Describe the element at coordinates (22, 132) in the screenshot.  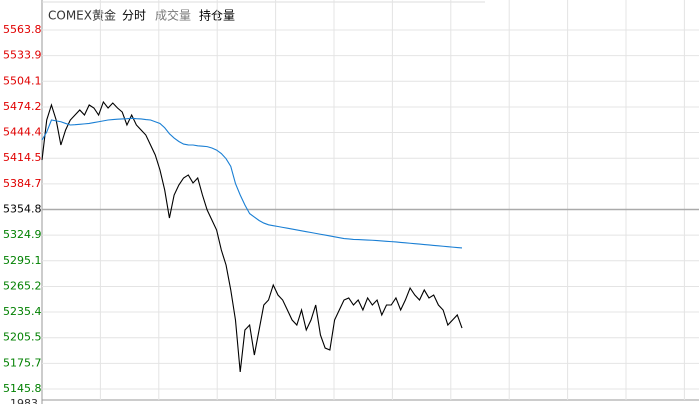
I see `y-tick-label: 5444.4` at that location.